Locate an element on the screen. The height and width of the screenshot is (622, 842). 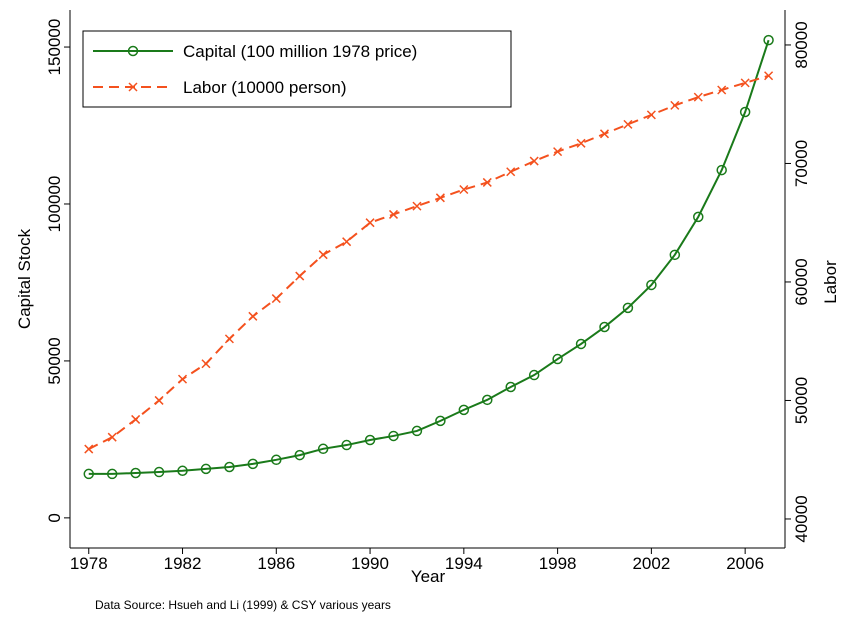
x-tick-label: 1994 is located at coordinates (464, 563).